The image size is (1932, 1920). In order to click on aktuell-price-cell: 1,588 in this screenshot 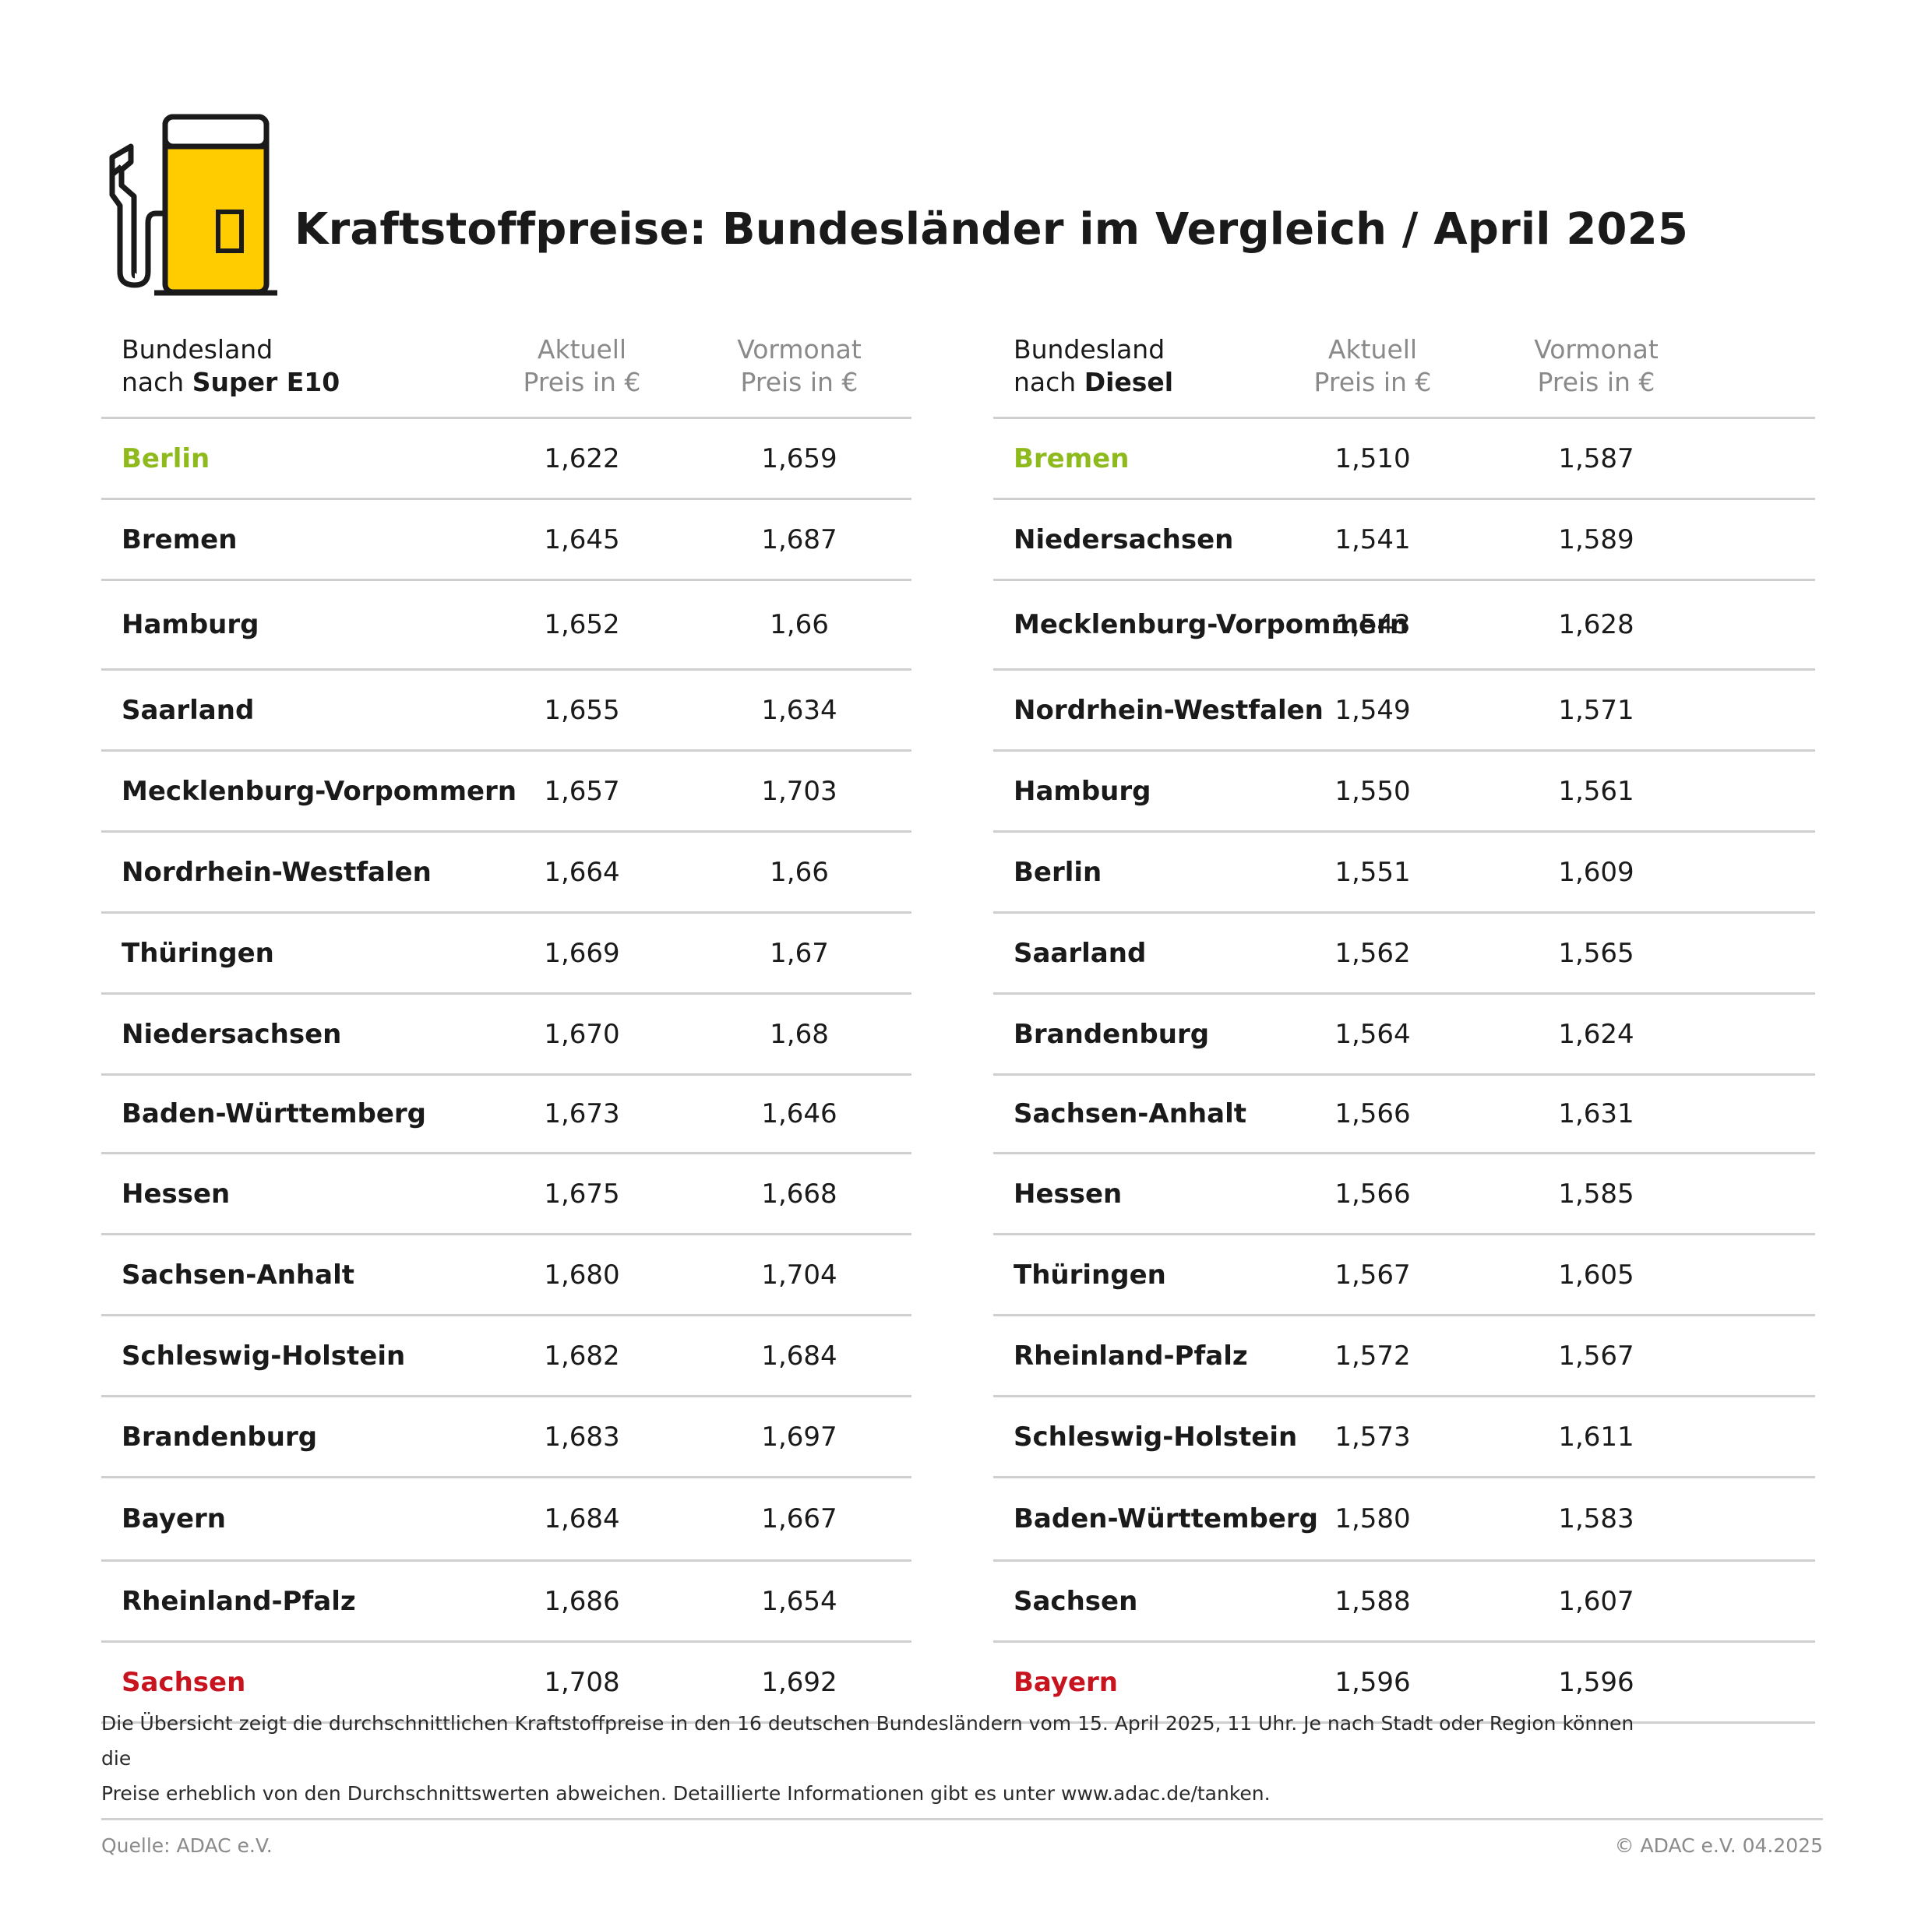, I will do `click(1373, 1601)`.